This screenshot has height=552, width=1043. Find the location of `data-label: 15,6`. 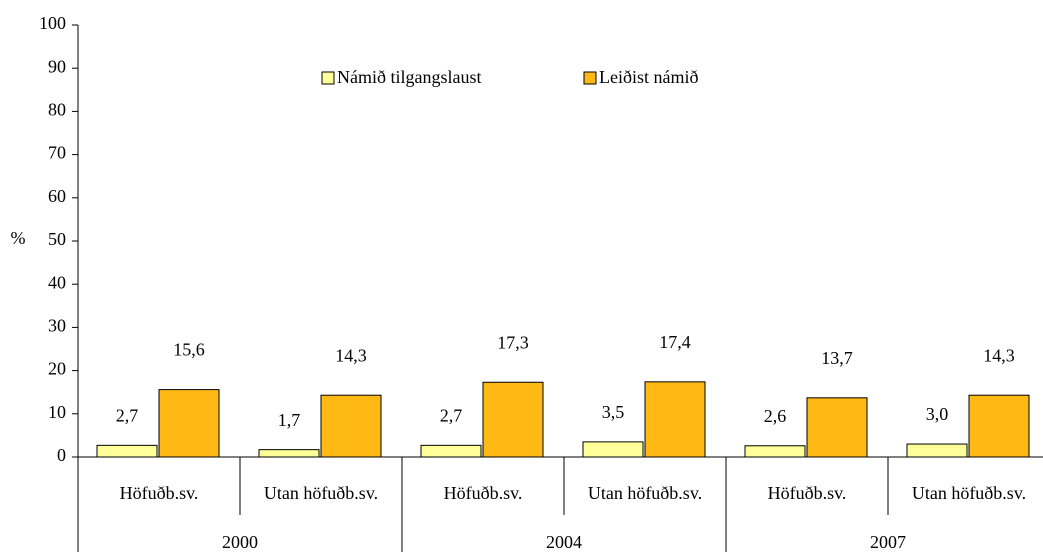

data-label: 15,6 is located at coordinates (189, 350).